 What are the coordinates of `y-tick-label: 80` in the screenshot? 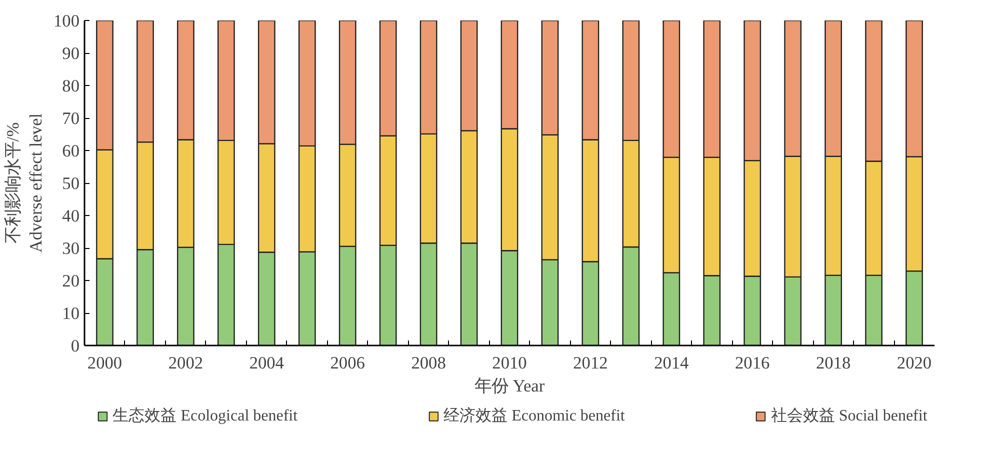 It's located at (71, 86).